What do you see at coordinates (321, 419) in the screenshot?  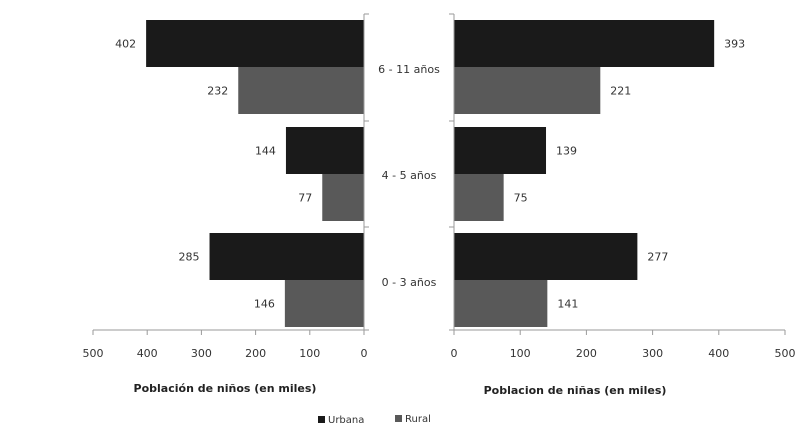 I see `legend-swatch-urbana` at bounding box center [321, 419].